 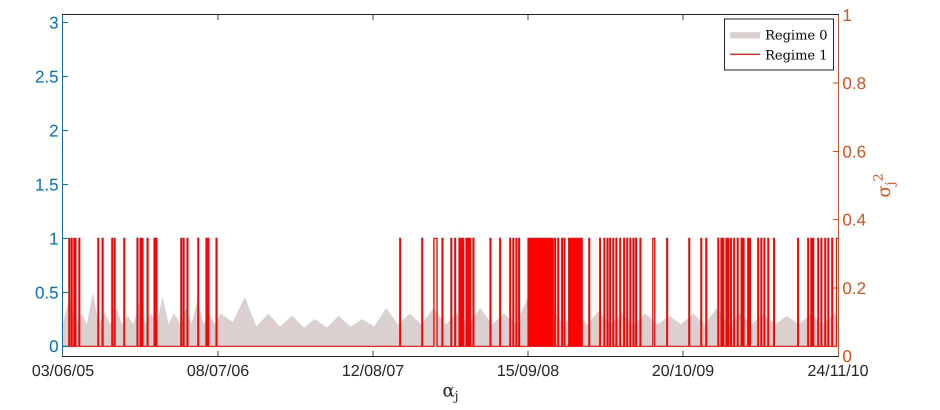 I want to click on y-tick-label: 0.5, so click(x=46, y=292).